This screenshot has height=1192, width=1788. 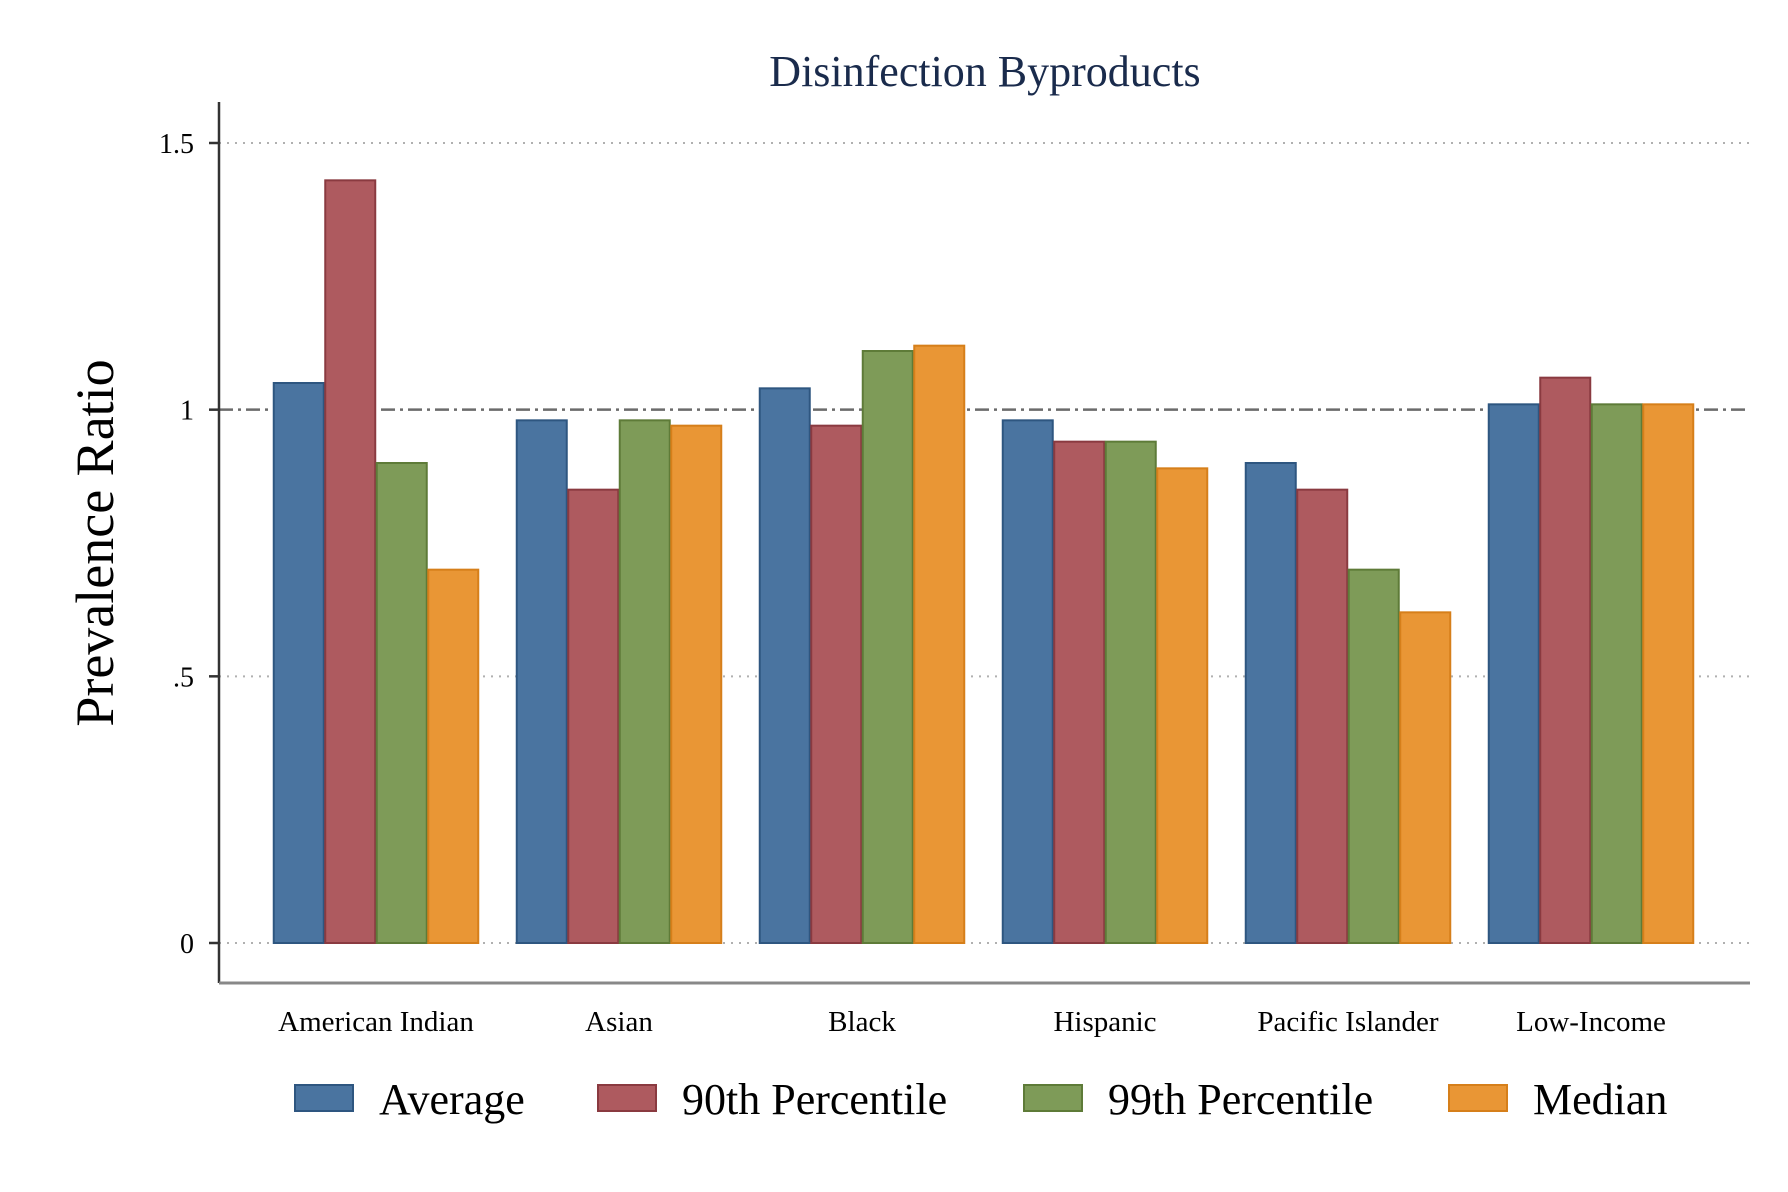 I want to click on x-category-label: Pacific Islander, so click(x=1348, y=1022).